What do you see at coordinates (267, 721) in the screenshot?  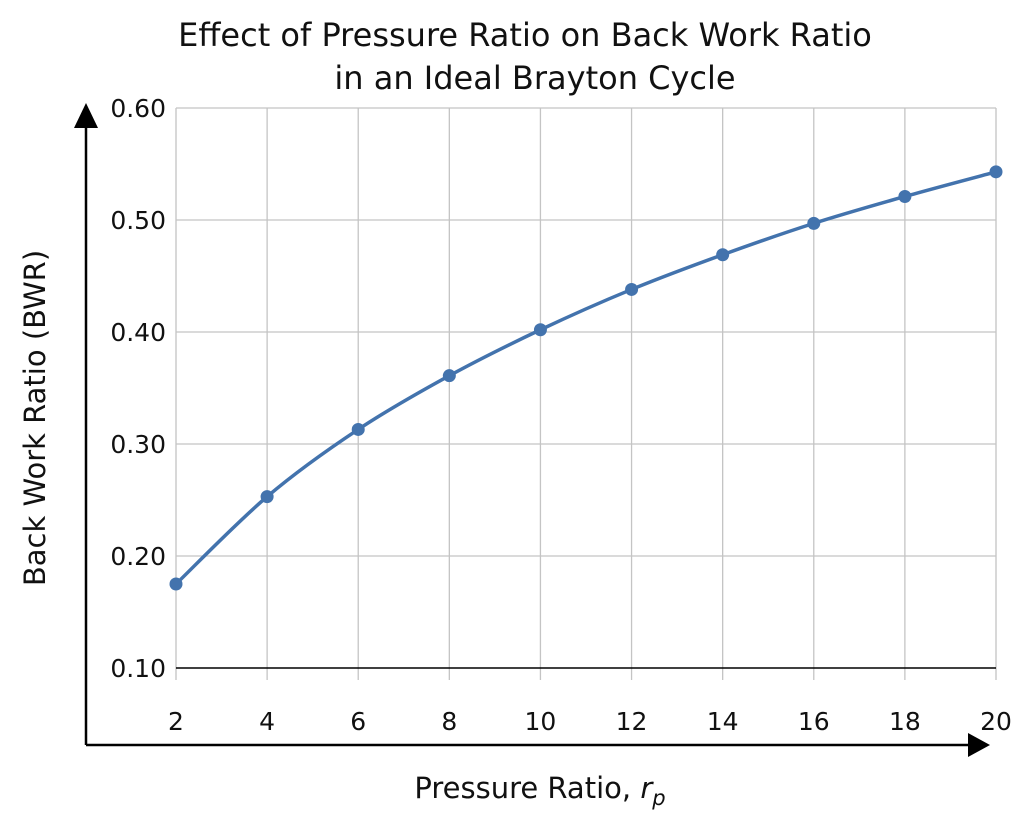 I see `x-tick-label: 4` at bounding box center [267, 721].